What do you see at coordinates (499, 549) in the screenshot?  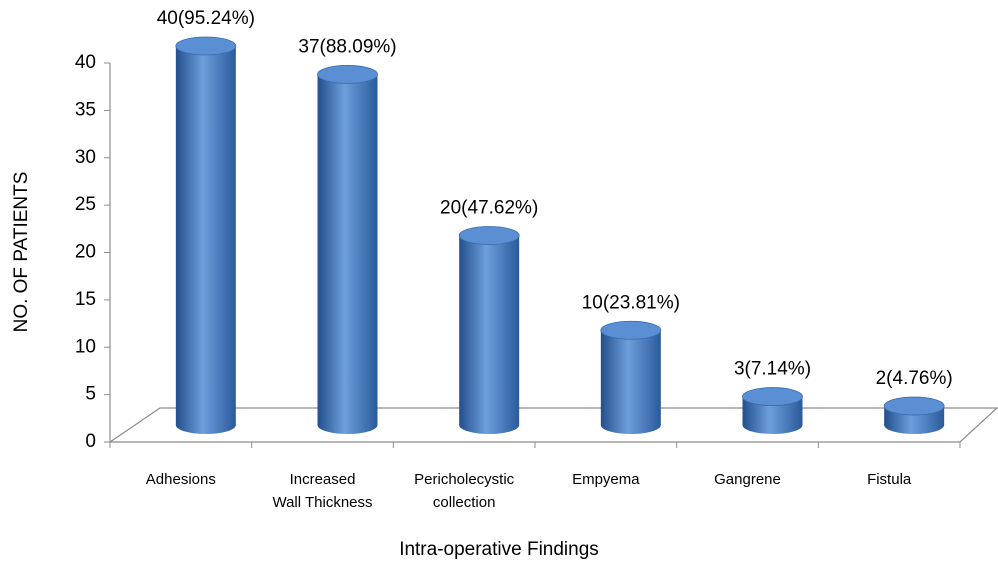 I see `x-axis-title: Intra-operative Findings` at bounding box center [499, 549].